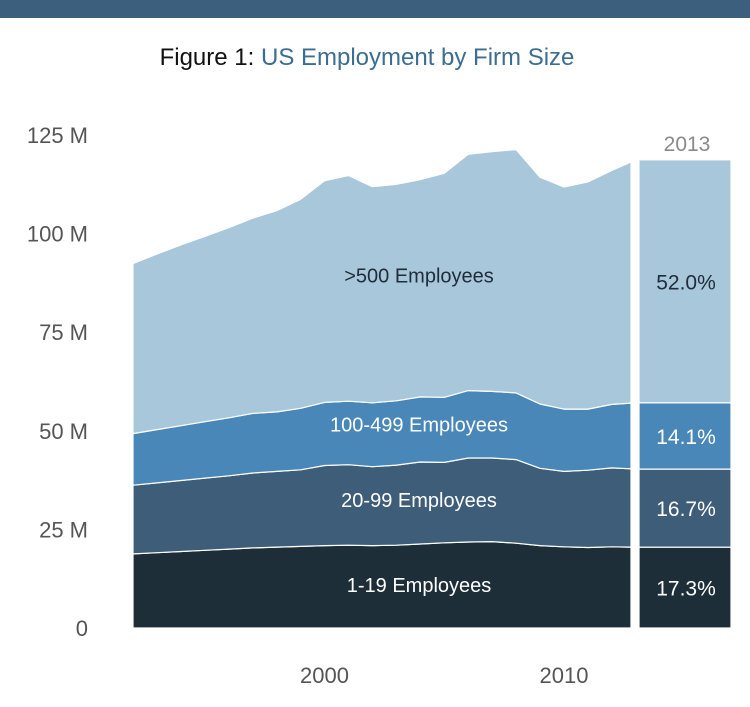  I want to click on layer-label-500-employees: >500 Employees, so click(419, 276).